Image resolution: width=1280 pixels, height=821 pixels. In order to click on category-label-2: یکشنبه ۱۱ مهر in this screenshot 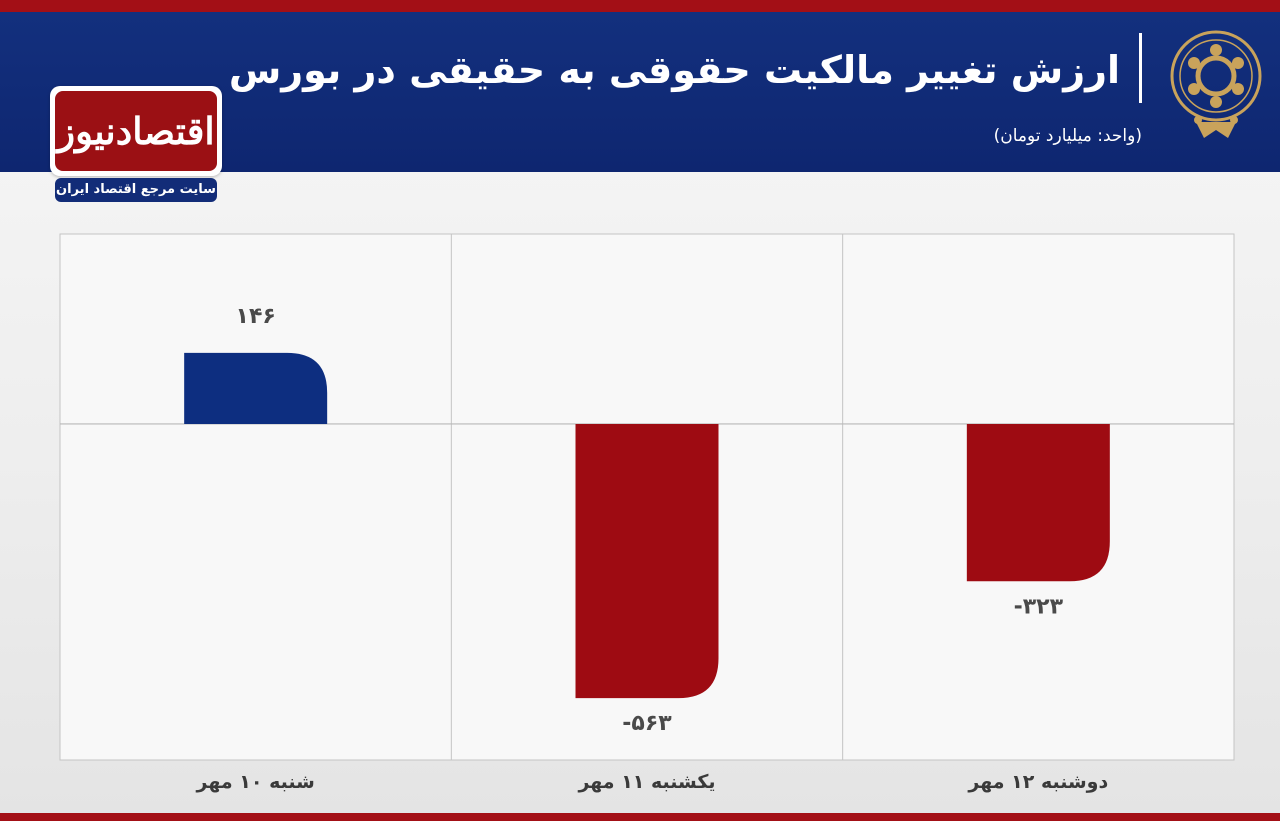, I will do `click(646, 782)`.